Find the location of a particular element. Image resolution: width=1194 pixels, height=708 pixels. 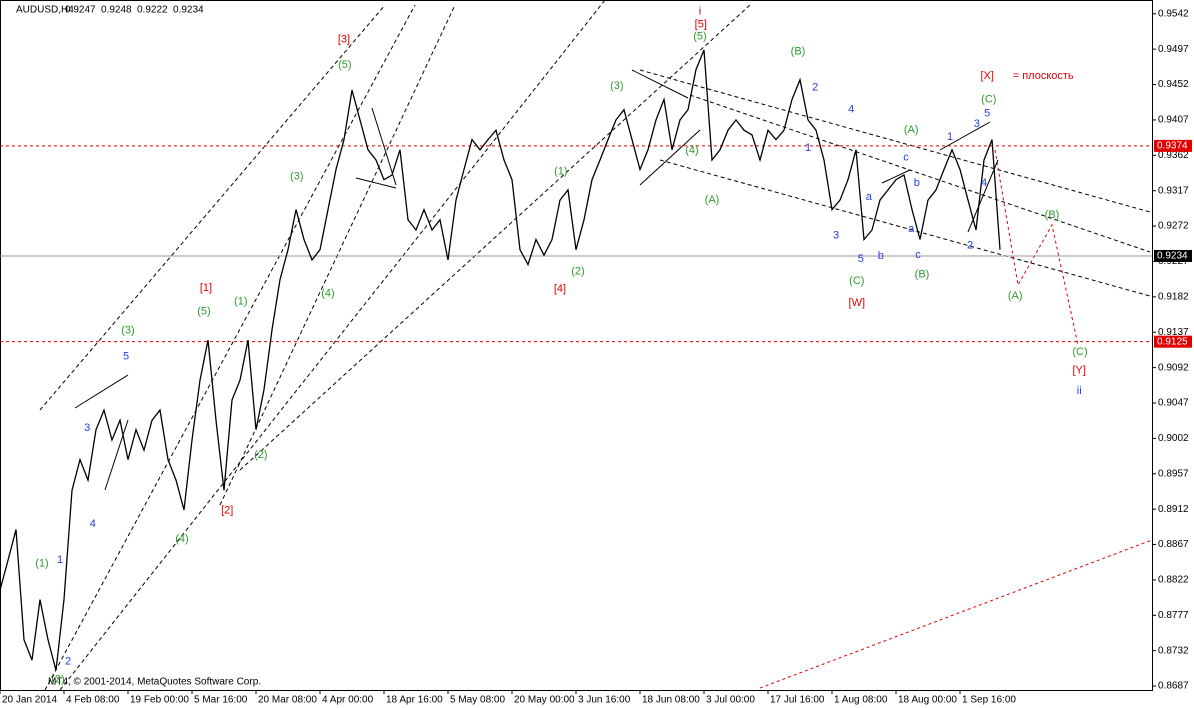

y-tick-label: 0.9362 is located at coordinates (1173, 155).